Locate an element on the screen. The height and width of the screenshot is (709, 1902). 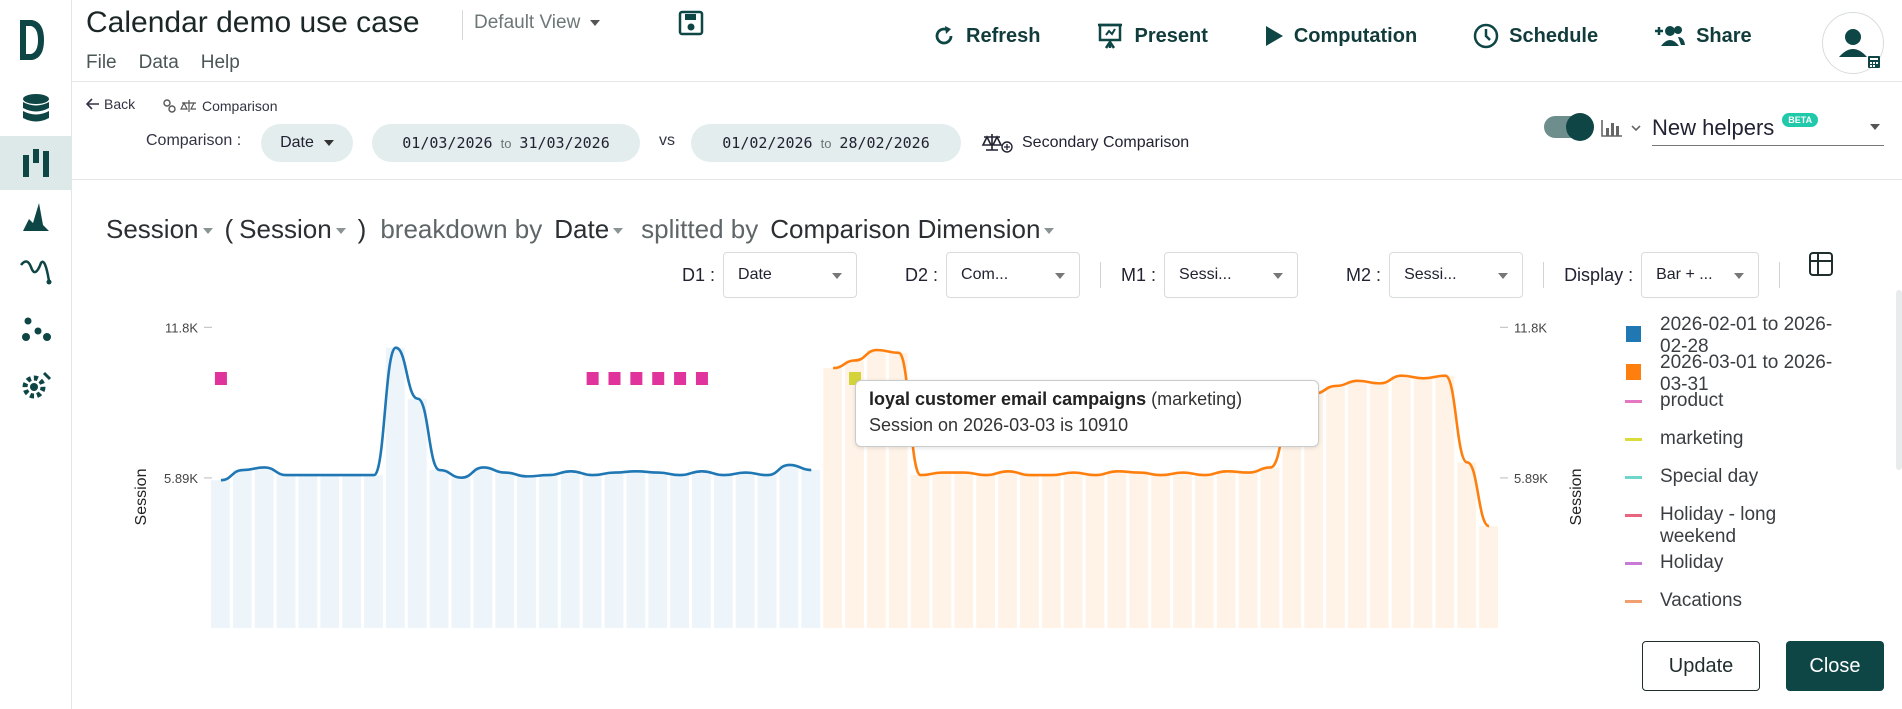
sidebar-item-settings is located at coordinates (36, 385).